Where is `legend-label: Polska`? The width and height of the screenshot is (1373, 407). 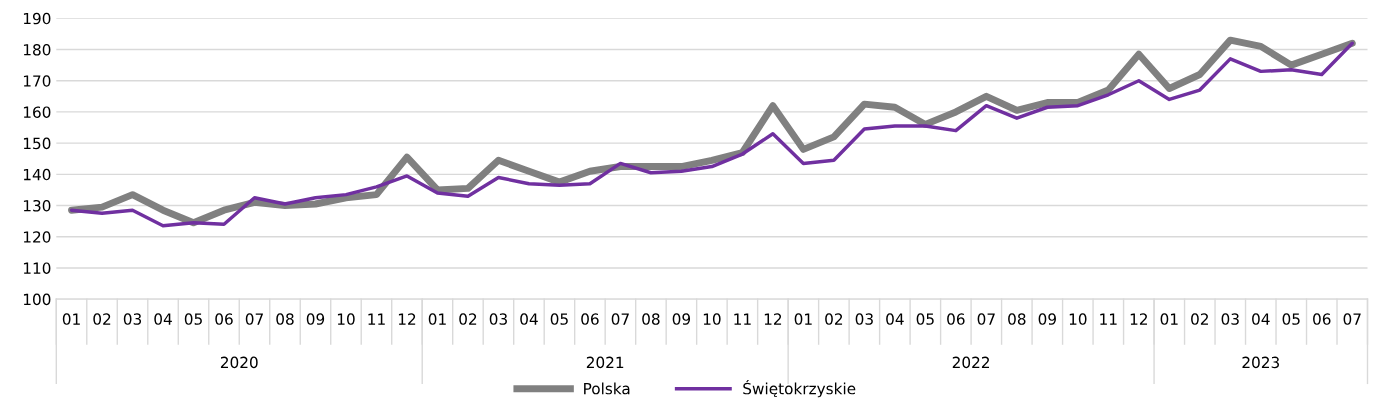 legend-label: Polska is located at coordinates (607, 388).